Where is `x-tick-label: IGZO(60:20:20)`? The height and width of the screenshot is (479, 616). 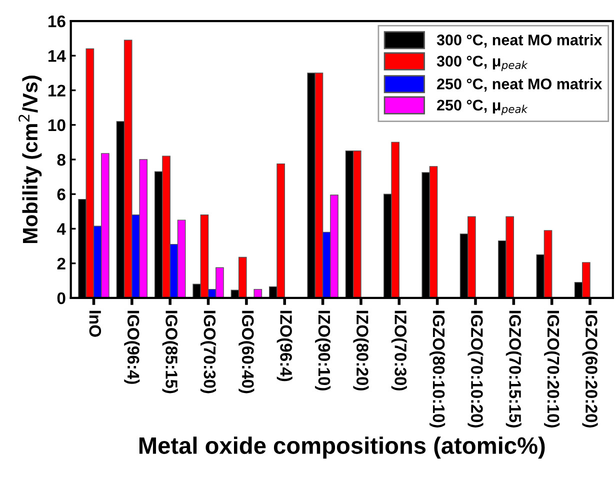 x-tick-label: IGZO(60:20:20) is located at coordinates (590, 369).